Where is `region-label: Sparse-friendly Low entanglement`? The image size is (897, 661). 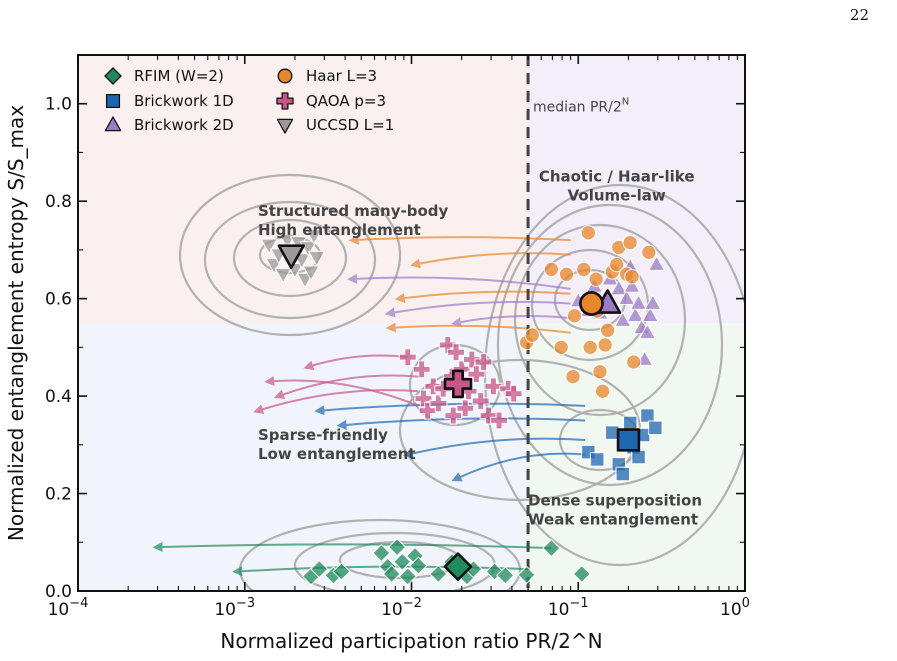 region-label: Sparse-friendly Low entanglement is located at coordinates (336, 444).